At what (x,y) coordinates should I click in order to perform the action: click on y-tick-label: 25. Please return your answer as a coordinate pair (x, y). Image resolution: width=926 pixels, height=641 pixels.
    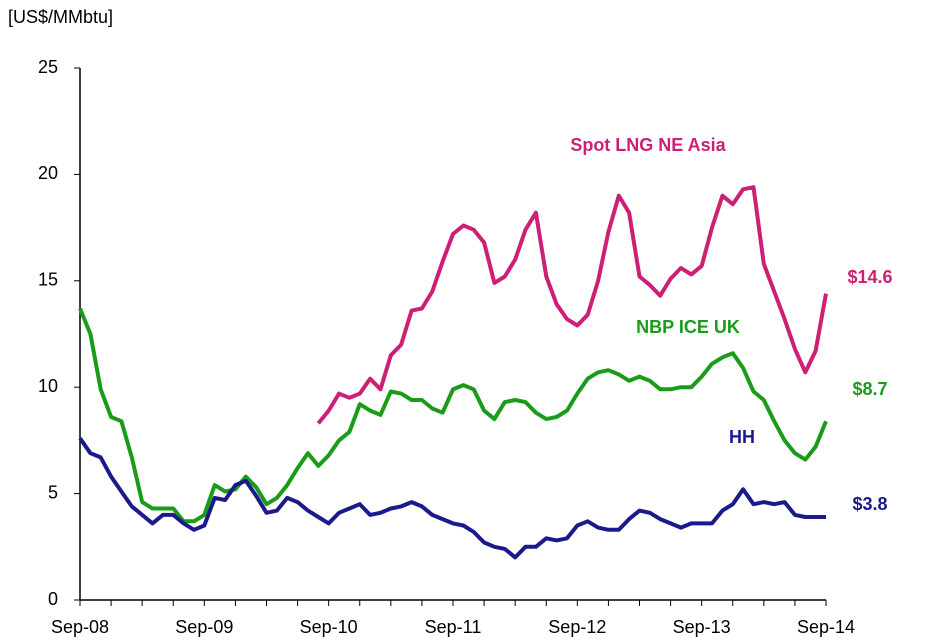
    Looking at the image, I should click on (48, 67).